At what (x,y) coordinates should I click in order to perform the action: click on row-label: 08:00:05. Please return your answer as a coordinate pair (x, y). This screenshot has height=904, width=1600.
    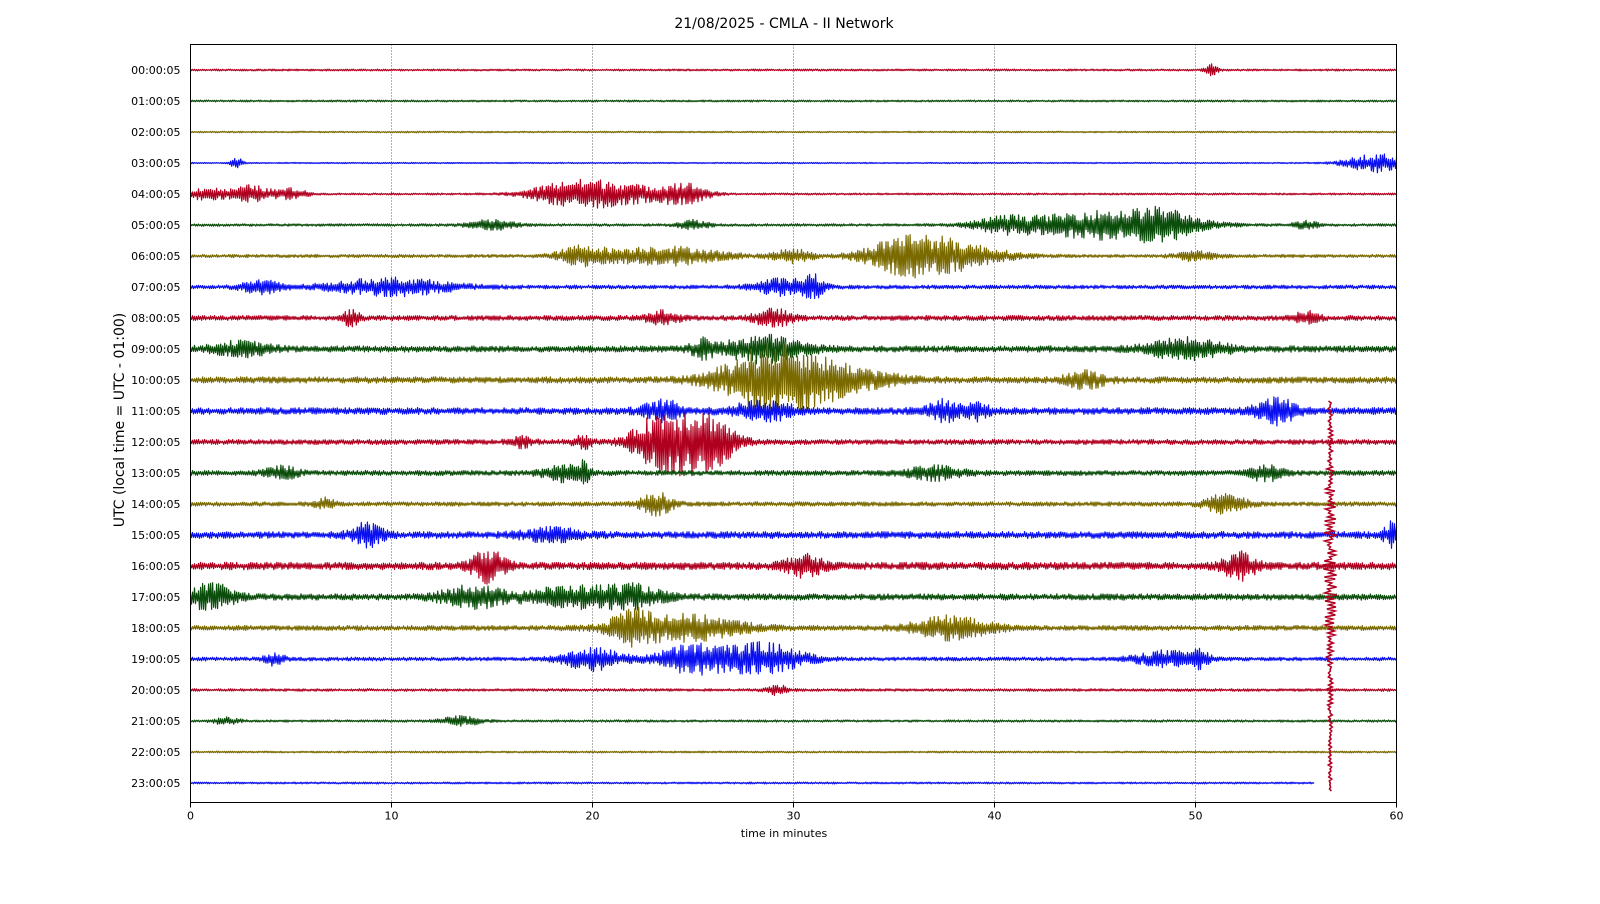
    Looking at the image, I should click on (155, 318).